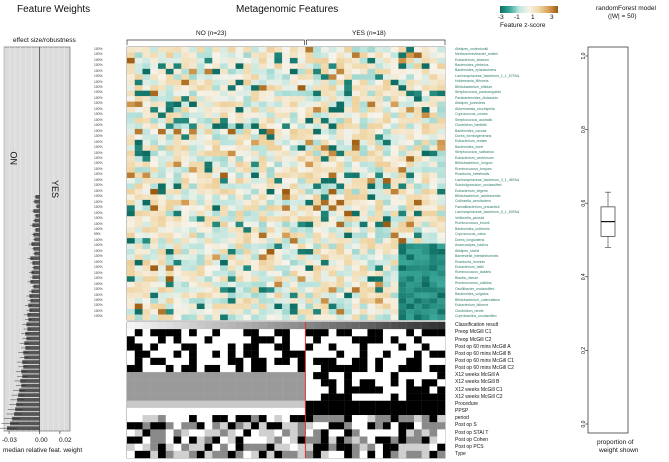 This screenshot has height=462, width=669. I want to click on metadata-row-label: X12 weeks McGill B, so click(477, 382).